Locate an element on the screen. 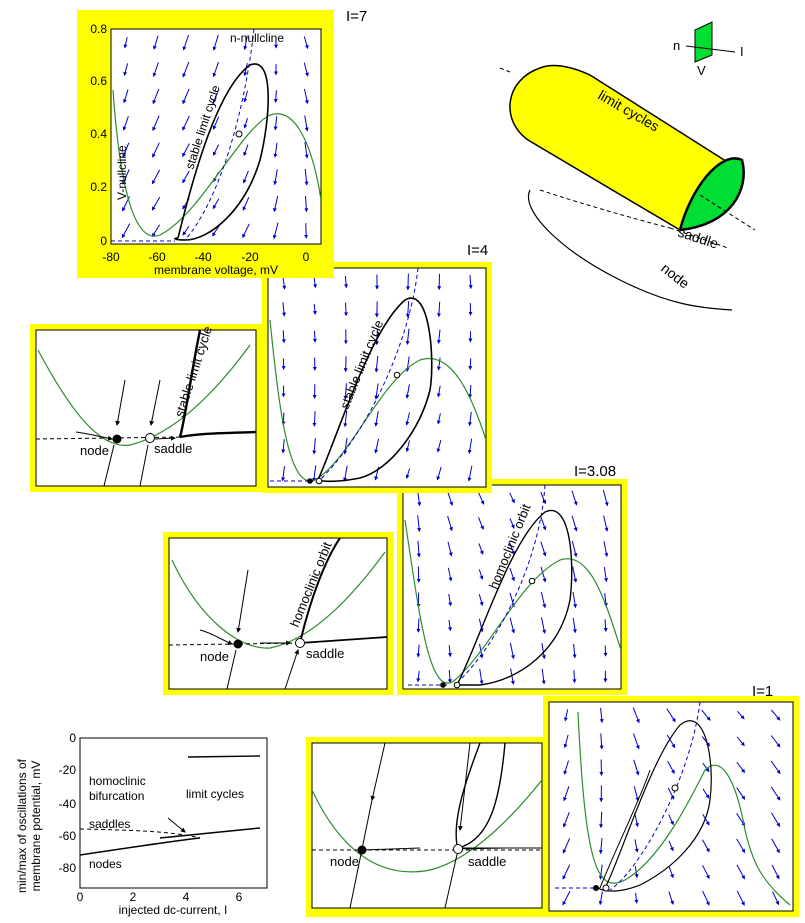  panel-label-i7: I=7 is located at coordinates (356, 16).